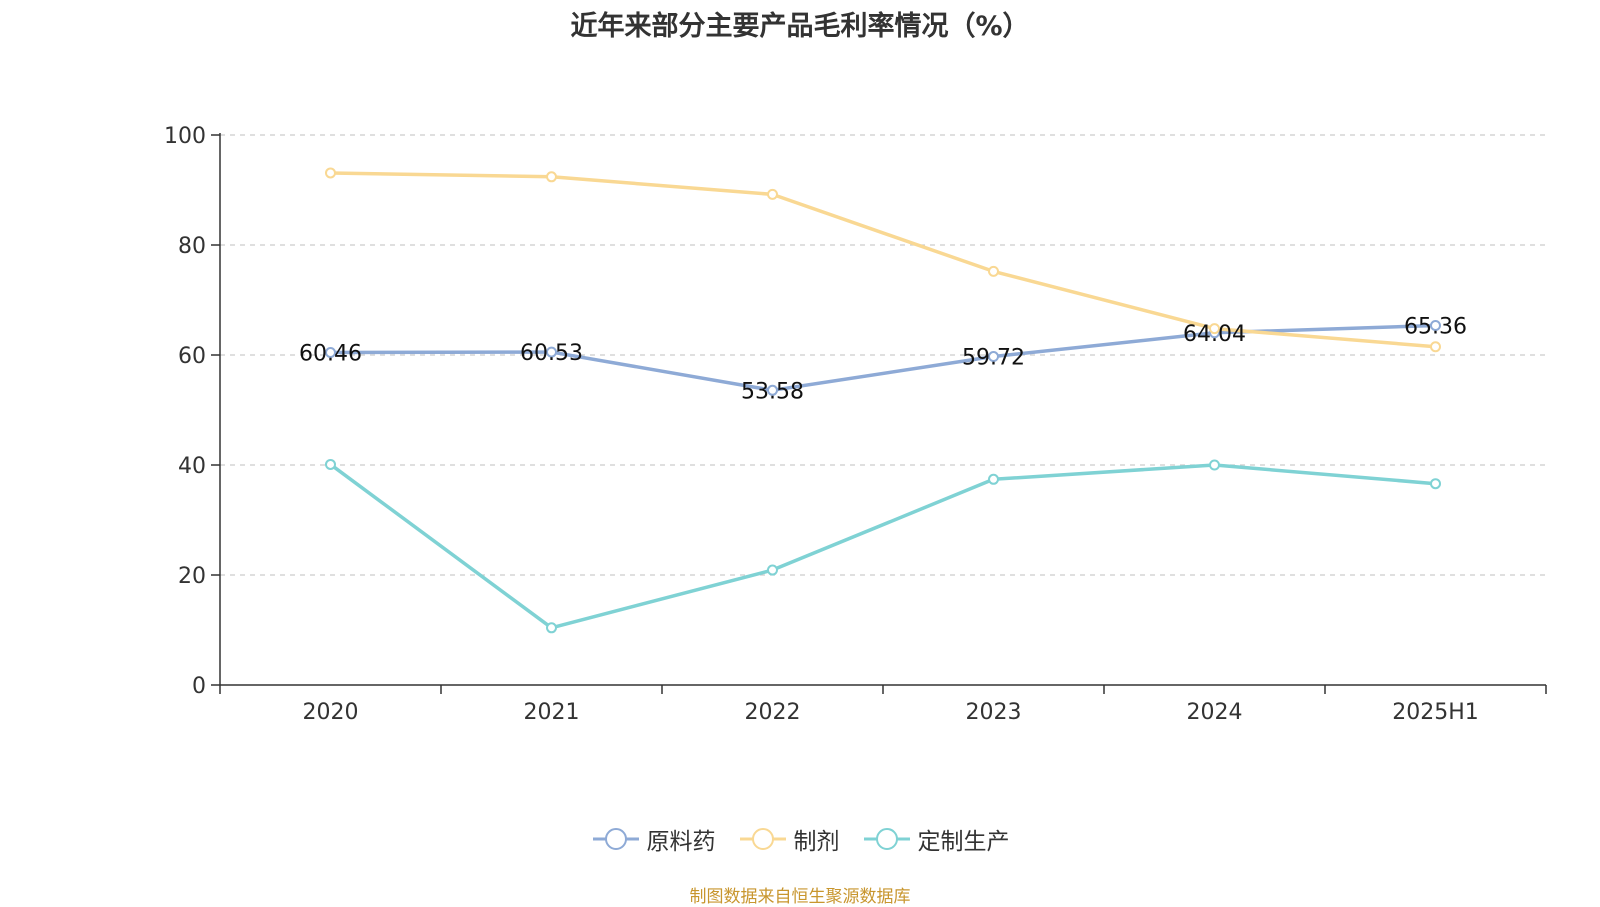 The width and height of the screenshot is (1600, 907). Describe the element at coordinates (1215, 712) in the screenshot. I see `x-tick-label: 2024` at that location.